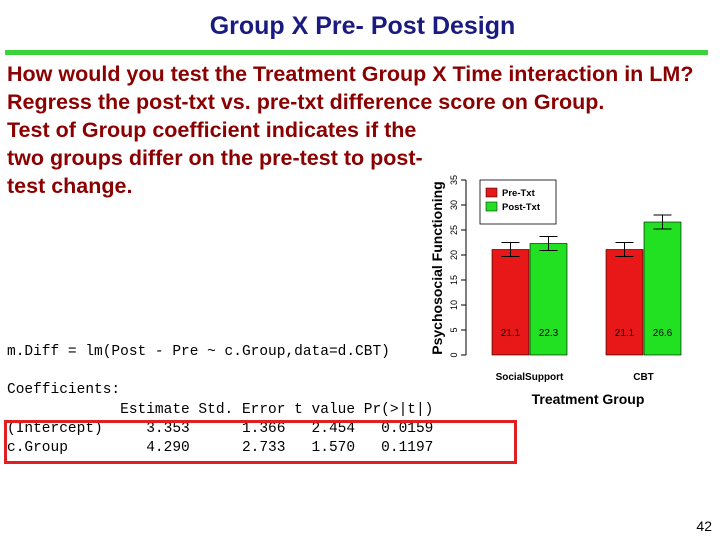 This screenshot has width=720, height=540. I want to click on y-tick-label: 0, so click(454, 354).